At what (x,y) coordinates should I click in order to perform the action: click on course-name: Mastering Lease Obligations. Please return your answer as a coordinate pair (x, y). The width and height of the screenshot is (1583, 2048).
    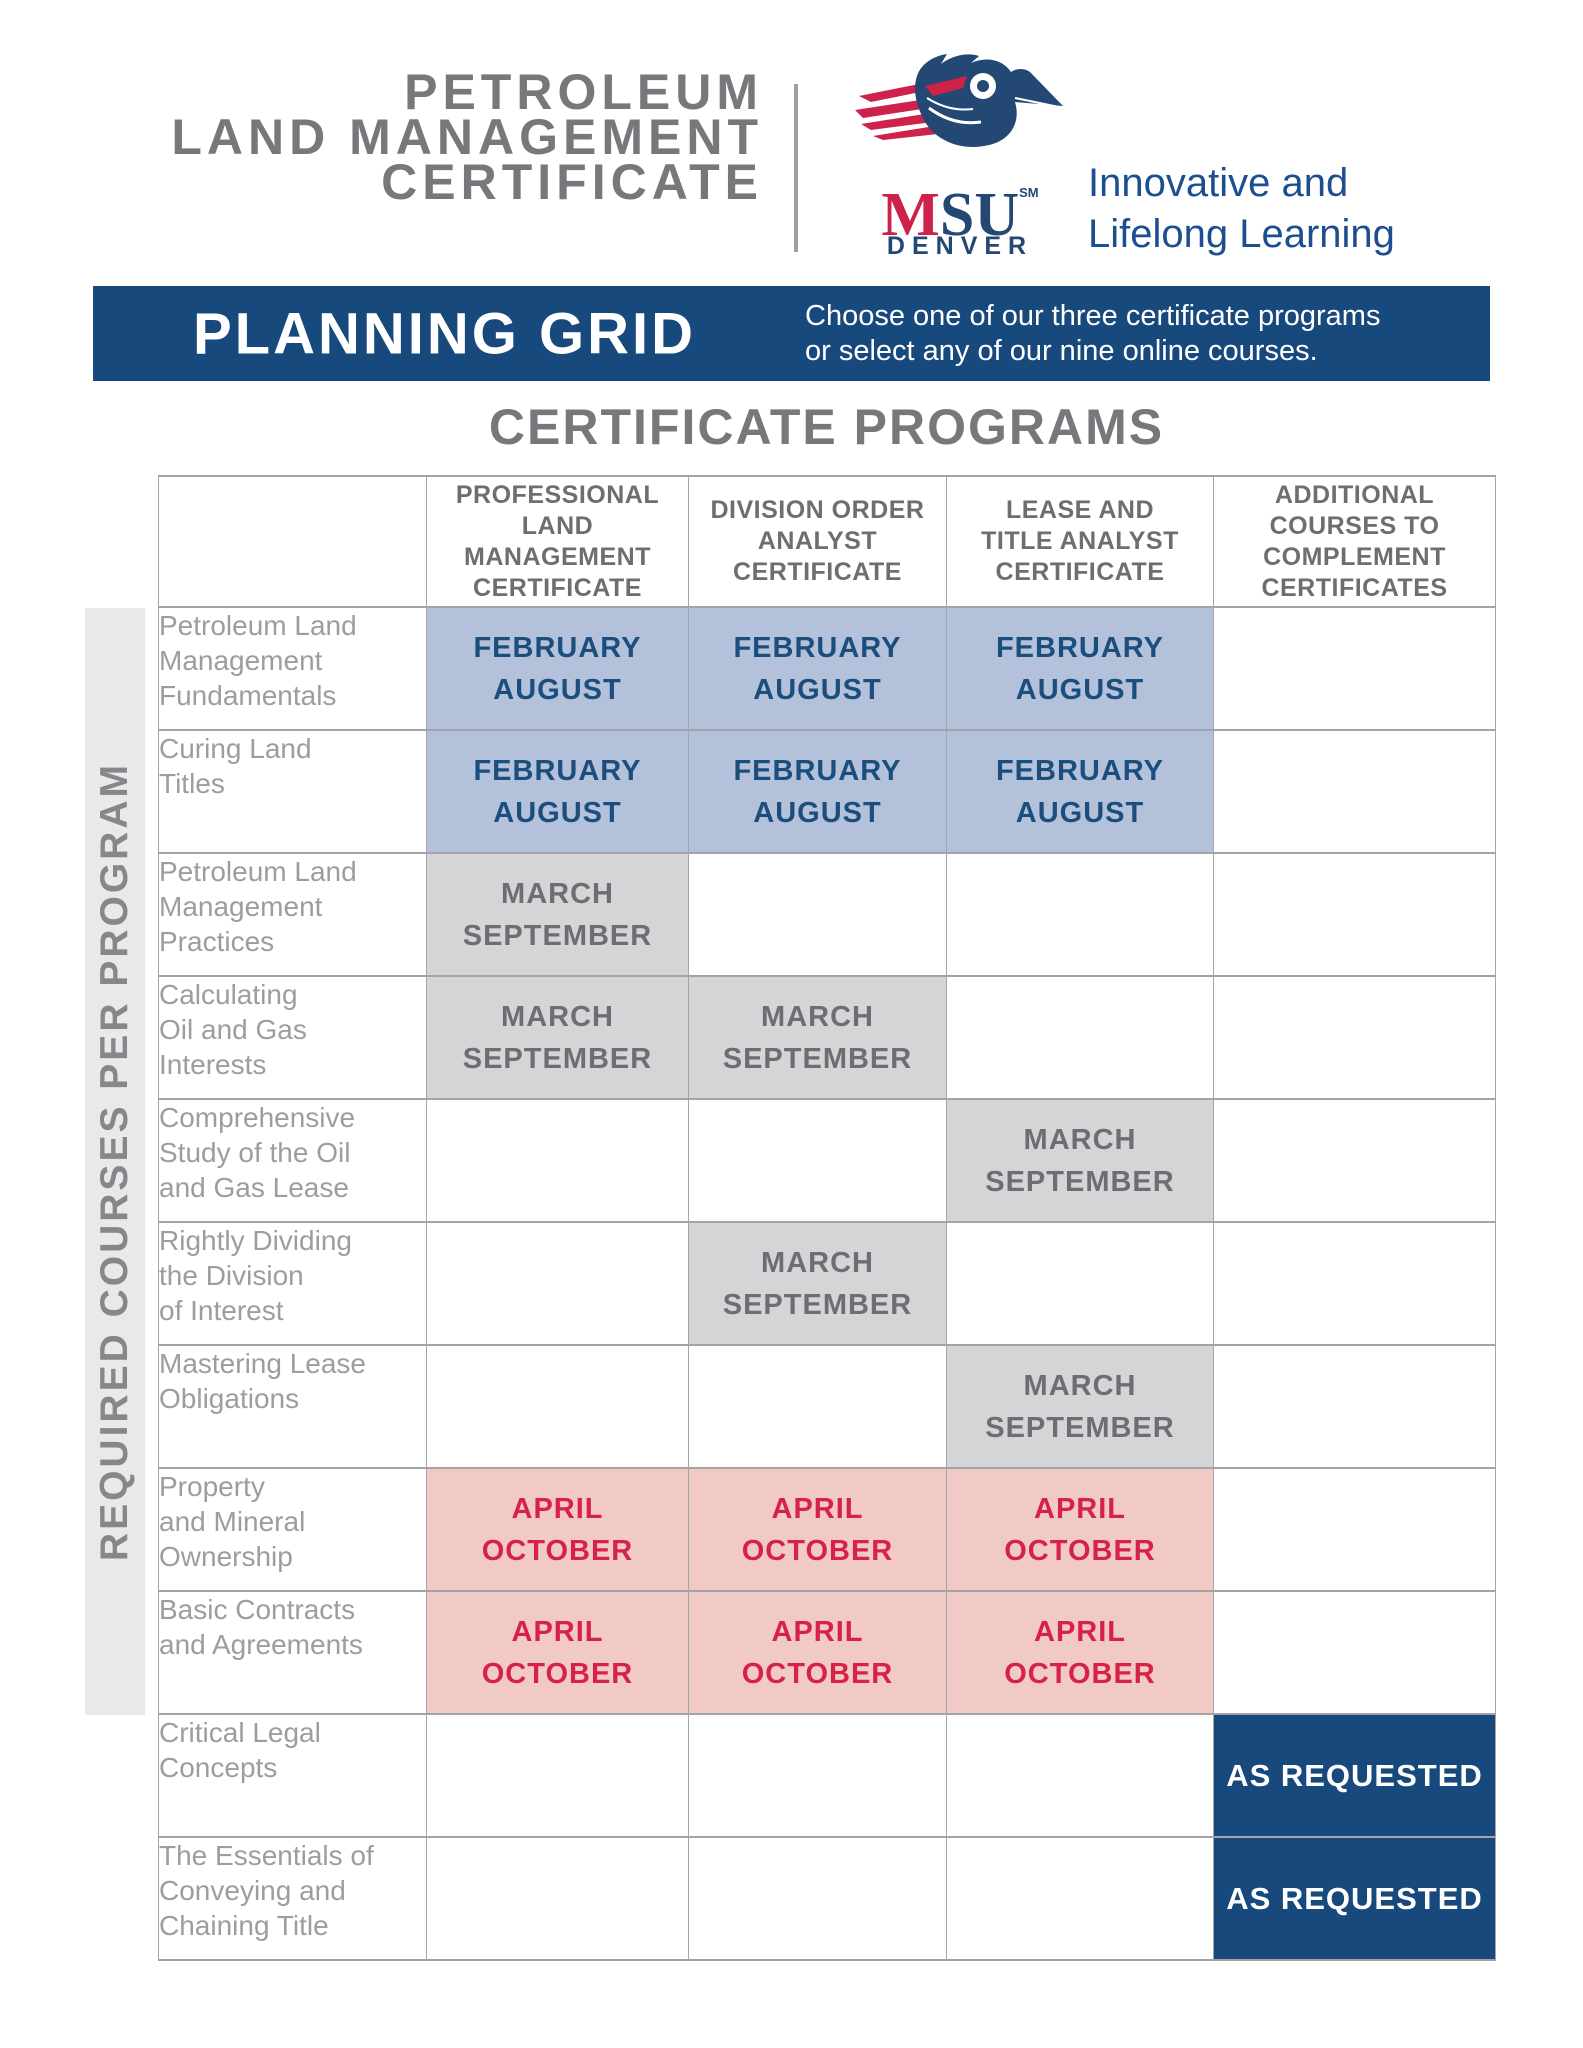
    Looking at the image, I should click on (292, 1406).